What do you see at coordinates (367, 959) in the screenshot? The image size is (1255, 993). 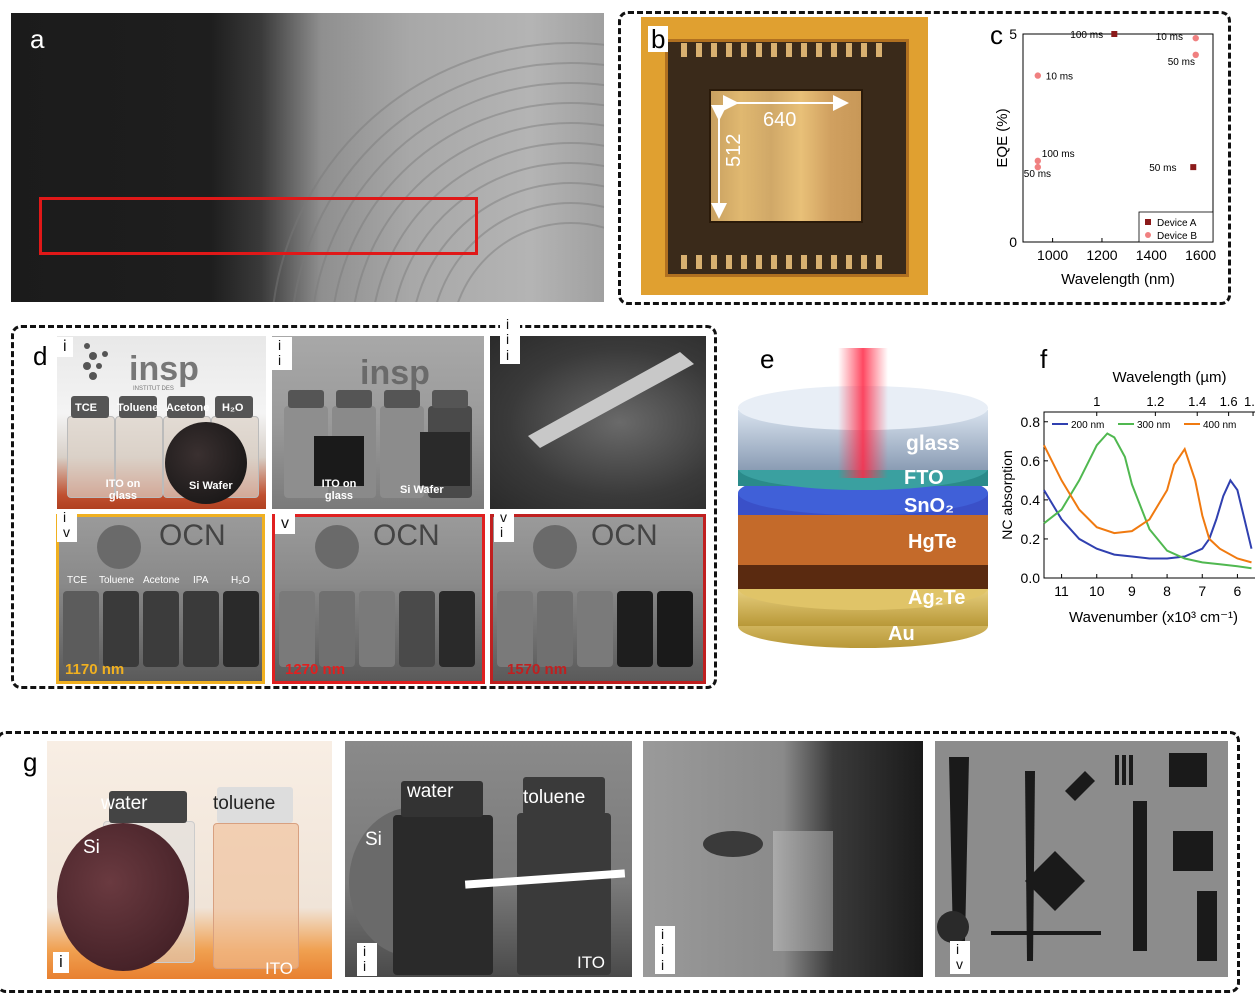 I see `panel-g-ii-roman: i i` at bounding box center [367, 959].